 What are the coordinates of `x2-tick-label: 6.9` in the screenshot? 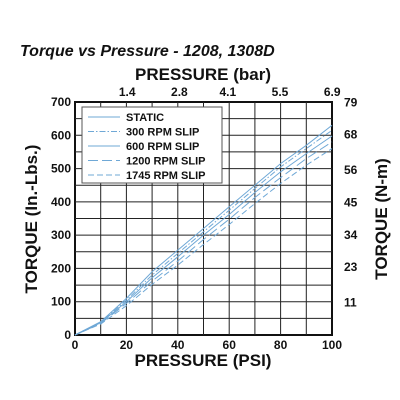 It's located at (332, 92).